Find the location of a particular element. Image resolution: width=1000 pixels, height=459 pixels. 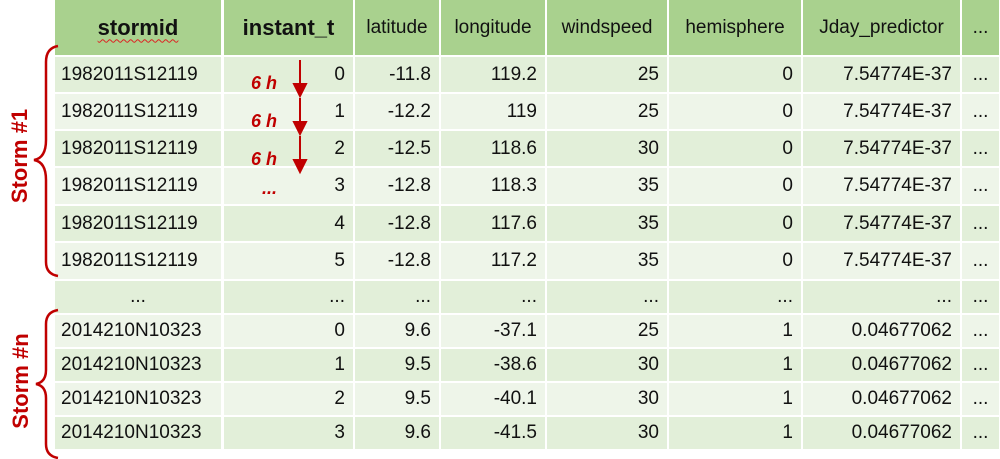

table-cell-text: 2 is located at coordinates (339, 148).